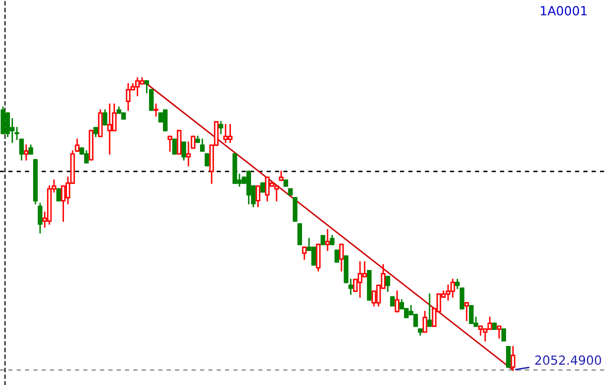 The width and height of the screenshot is (606, 385). I want to click on text: 1A0001, so click(563, 11).